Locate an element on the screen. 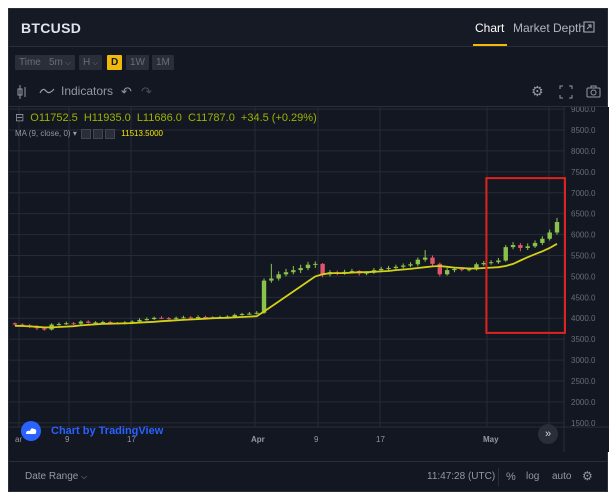 Image resolution: width=616 pixels, height=499 pixels. ohlc-change: +34.5 (+0.29%) is located at coordinates (278, 118).